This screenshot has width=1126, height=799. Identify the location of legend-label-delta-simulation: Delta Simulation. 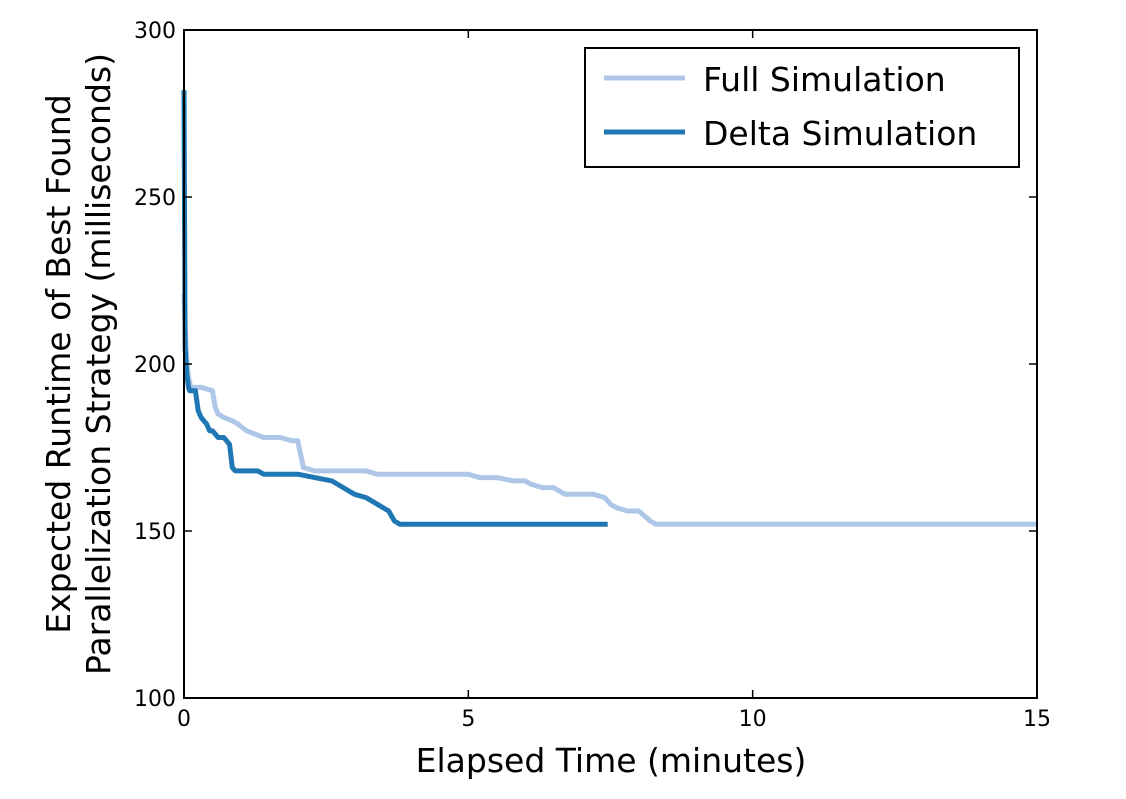
(840, 133).